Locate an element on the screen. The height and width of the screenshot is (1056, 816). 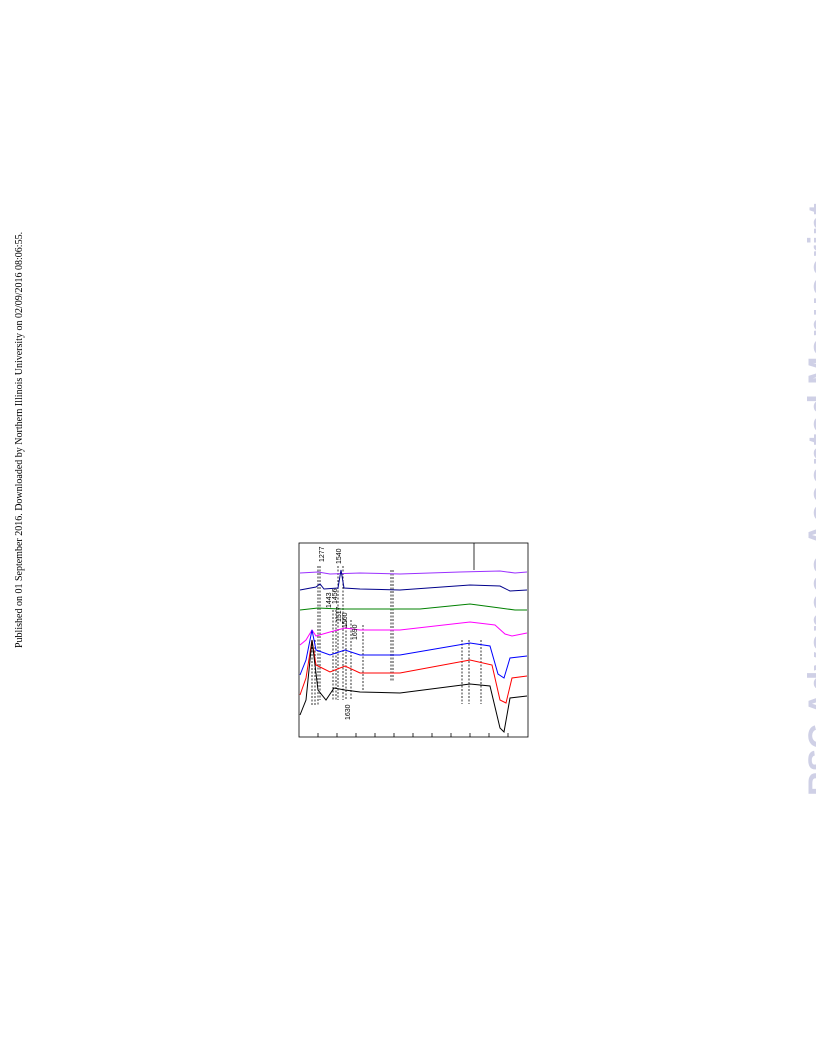
annotation: 1560 is located at coordinates (345, 620).